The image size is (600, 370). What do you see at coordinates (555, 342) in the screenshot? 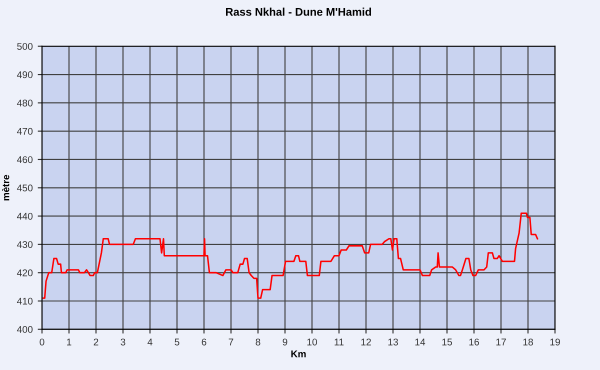
I see `x-tick-label: 19` at bounding box center [555, 342].